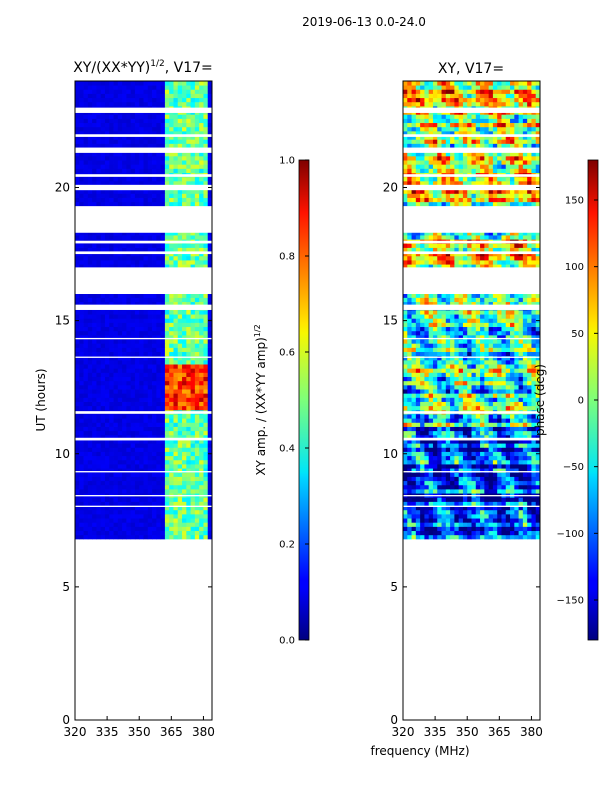 This screenshot has width=600, height=804. Describe the element at coordinates (203, 732) in the screenshot. I see `x-tick-label: 380` at that location.